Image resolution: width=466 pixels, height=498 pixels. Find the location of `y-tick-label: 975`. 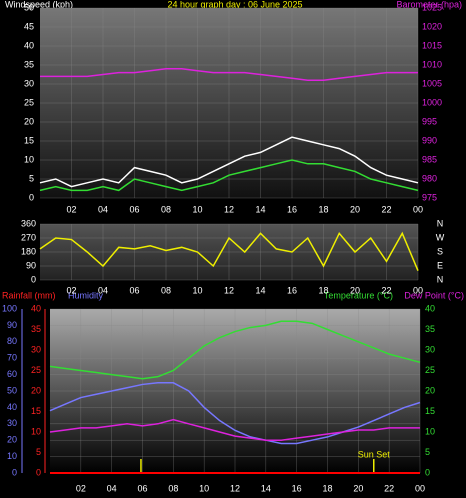

y-tick-label: 975 is located at coordinates (429, 197).